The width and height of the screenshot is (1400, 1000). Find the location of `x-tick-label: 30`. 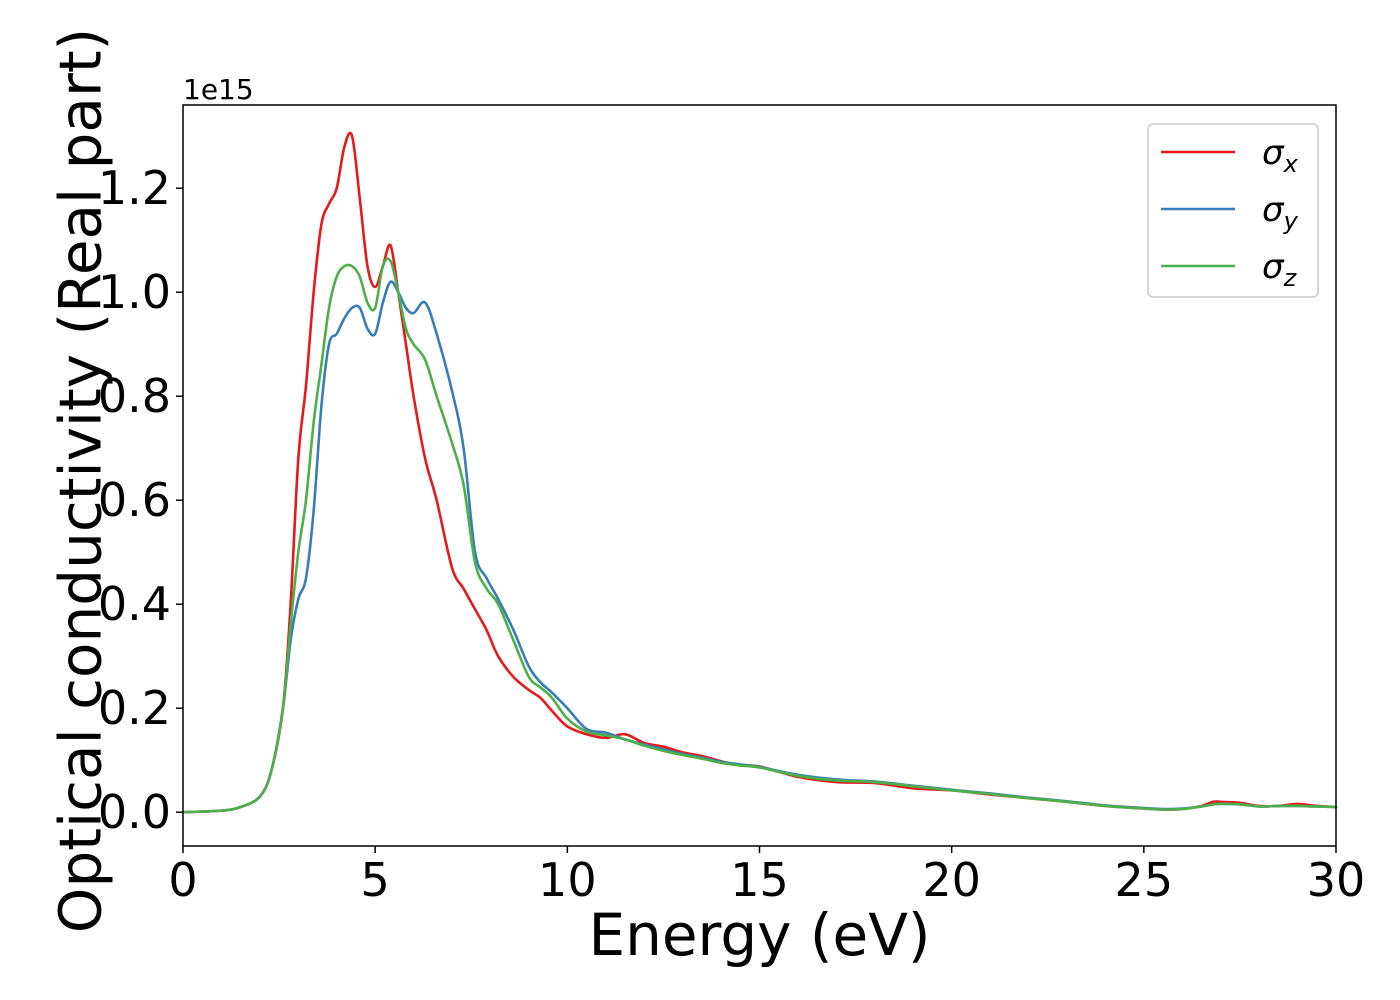

x-tick-label: 30 is located at coordinates (1336, 880).